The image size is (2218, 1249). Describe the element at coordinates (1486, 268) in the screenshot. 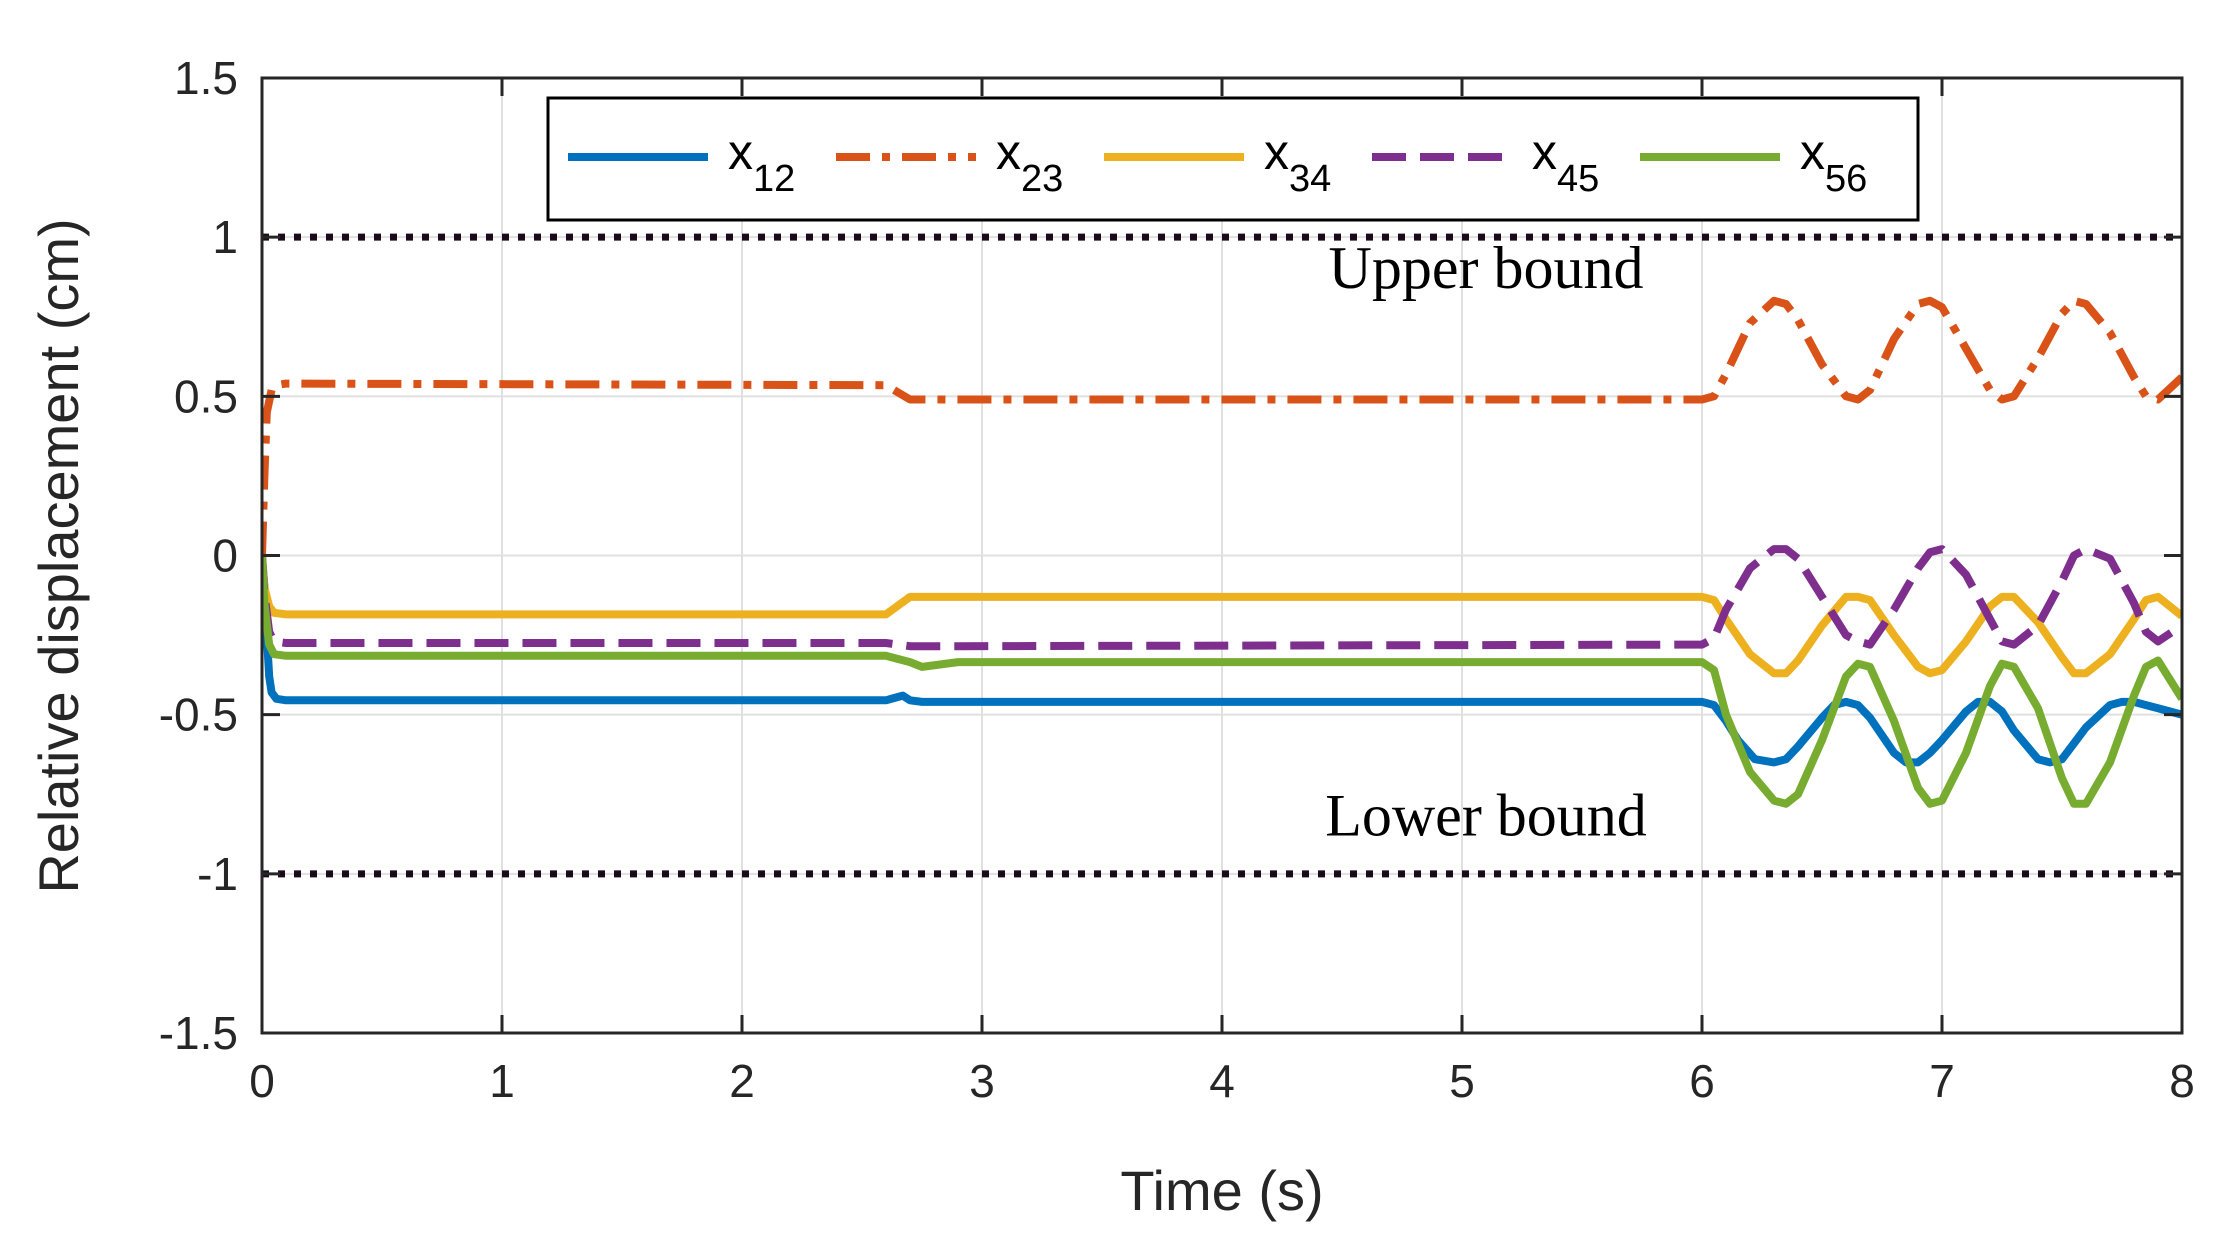

I see `annotation-label: Upper bound` at that location.